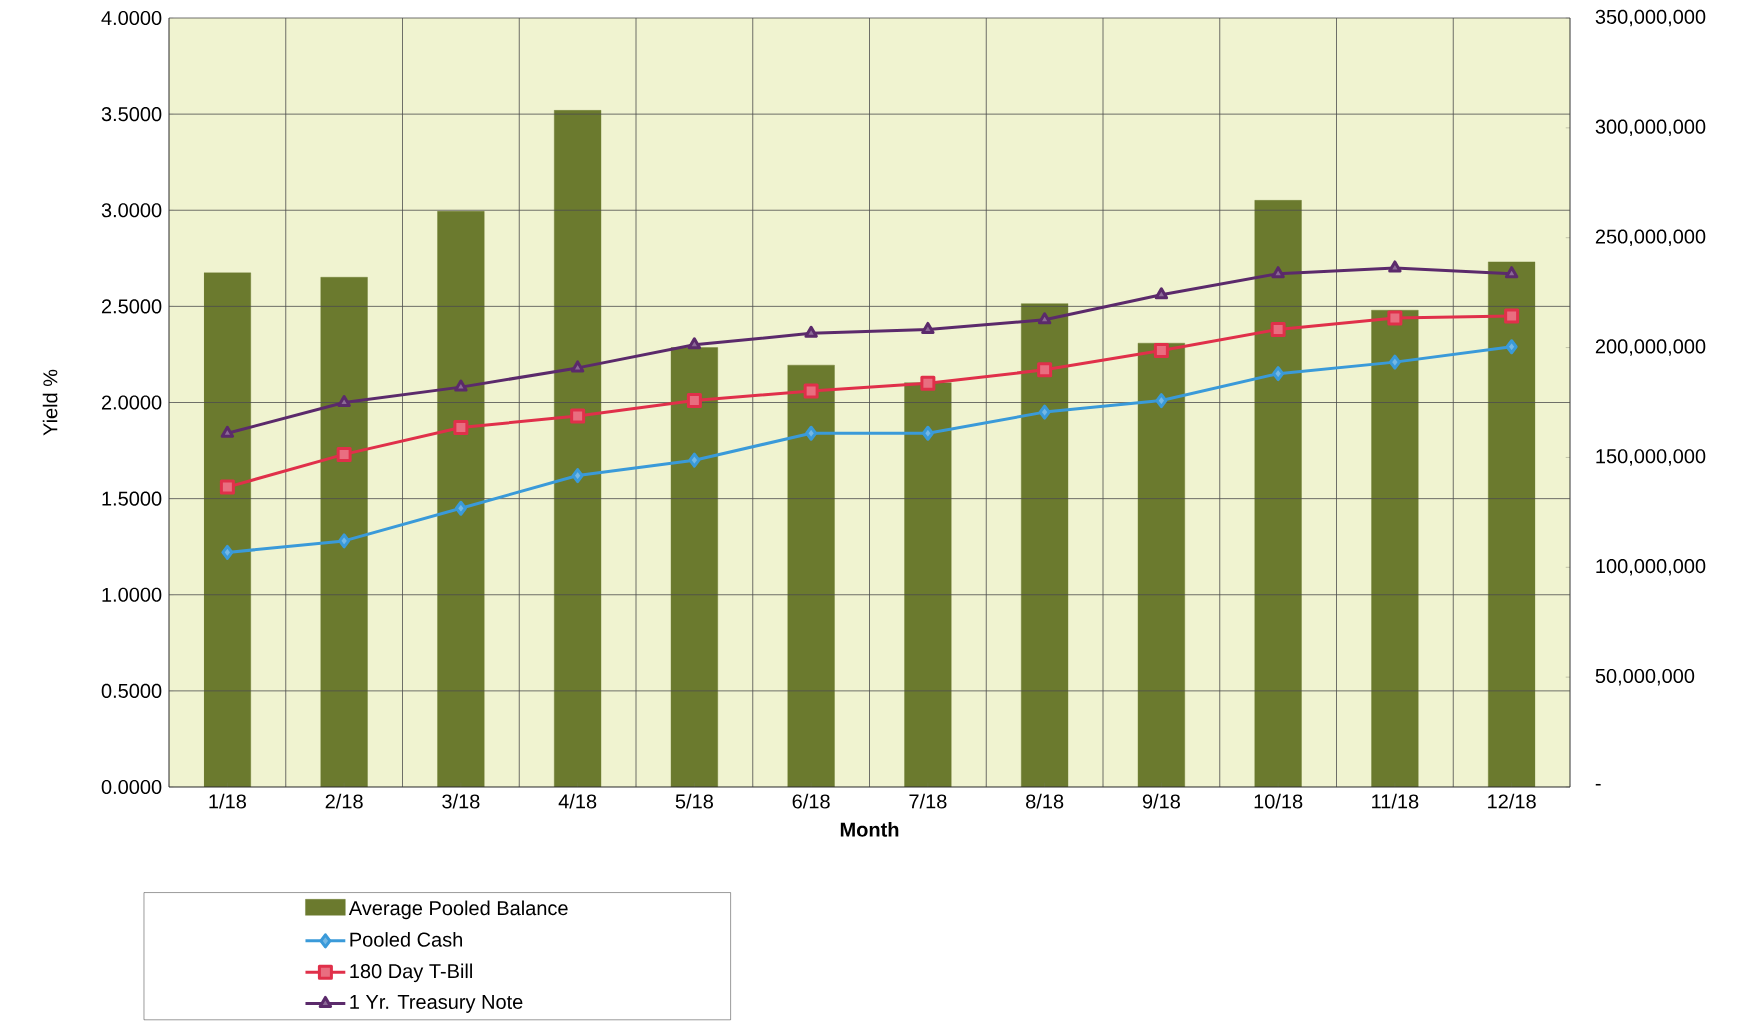  What do you see at coordinates (131, 306) in the screenshot?
I see `y-tick-label: 2.5000` at bounding box center [131, 306].